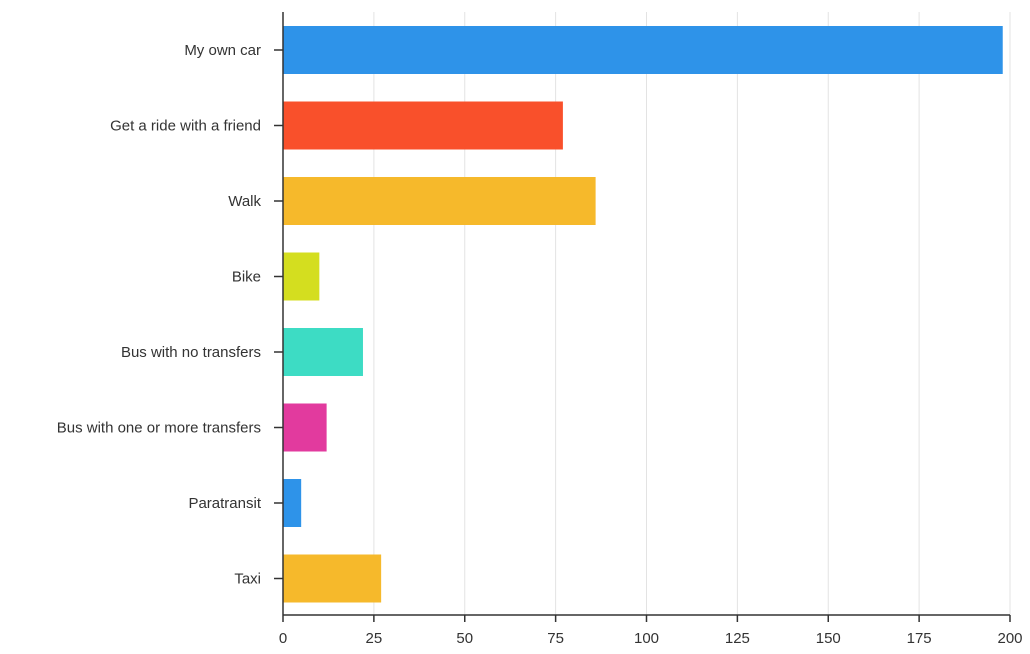 Image resolution: width=1030 pixels, height=654 pixels. What do you see at coordinates (301, 276) in the screenshot?
I see `bar-bike` at bounding box center [301, 276].